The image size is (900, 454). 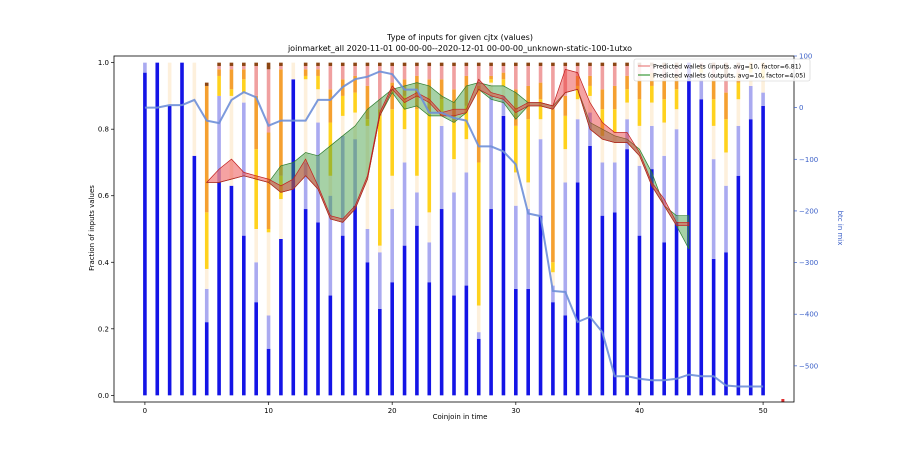 I want to click on chart-title: Type of inputs for given cjtx (values), so click(x=459, y=37).